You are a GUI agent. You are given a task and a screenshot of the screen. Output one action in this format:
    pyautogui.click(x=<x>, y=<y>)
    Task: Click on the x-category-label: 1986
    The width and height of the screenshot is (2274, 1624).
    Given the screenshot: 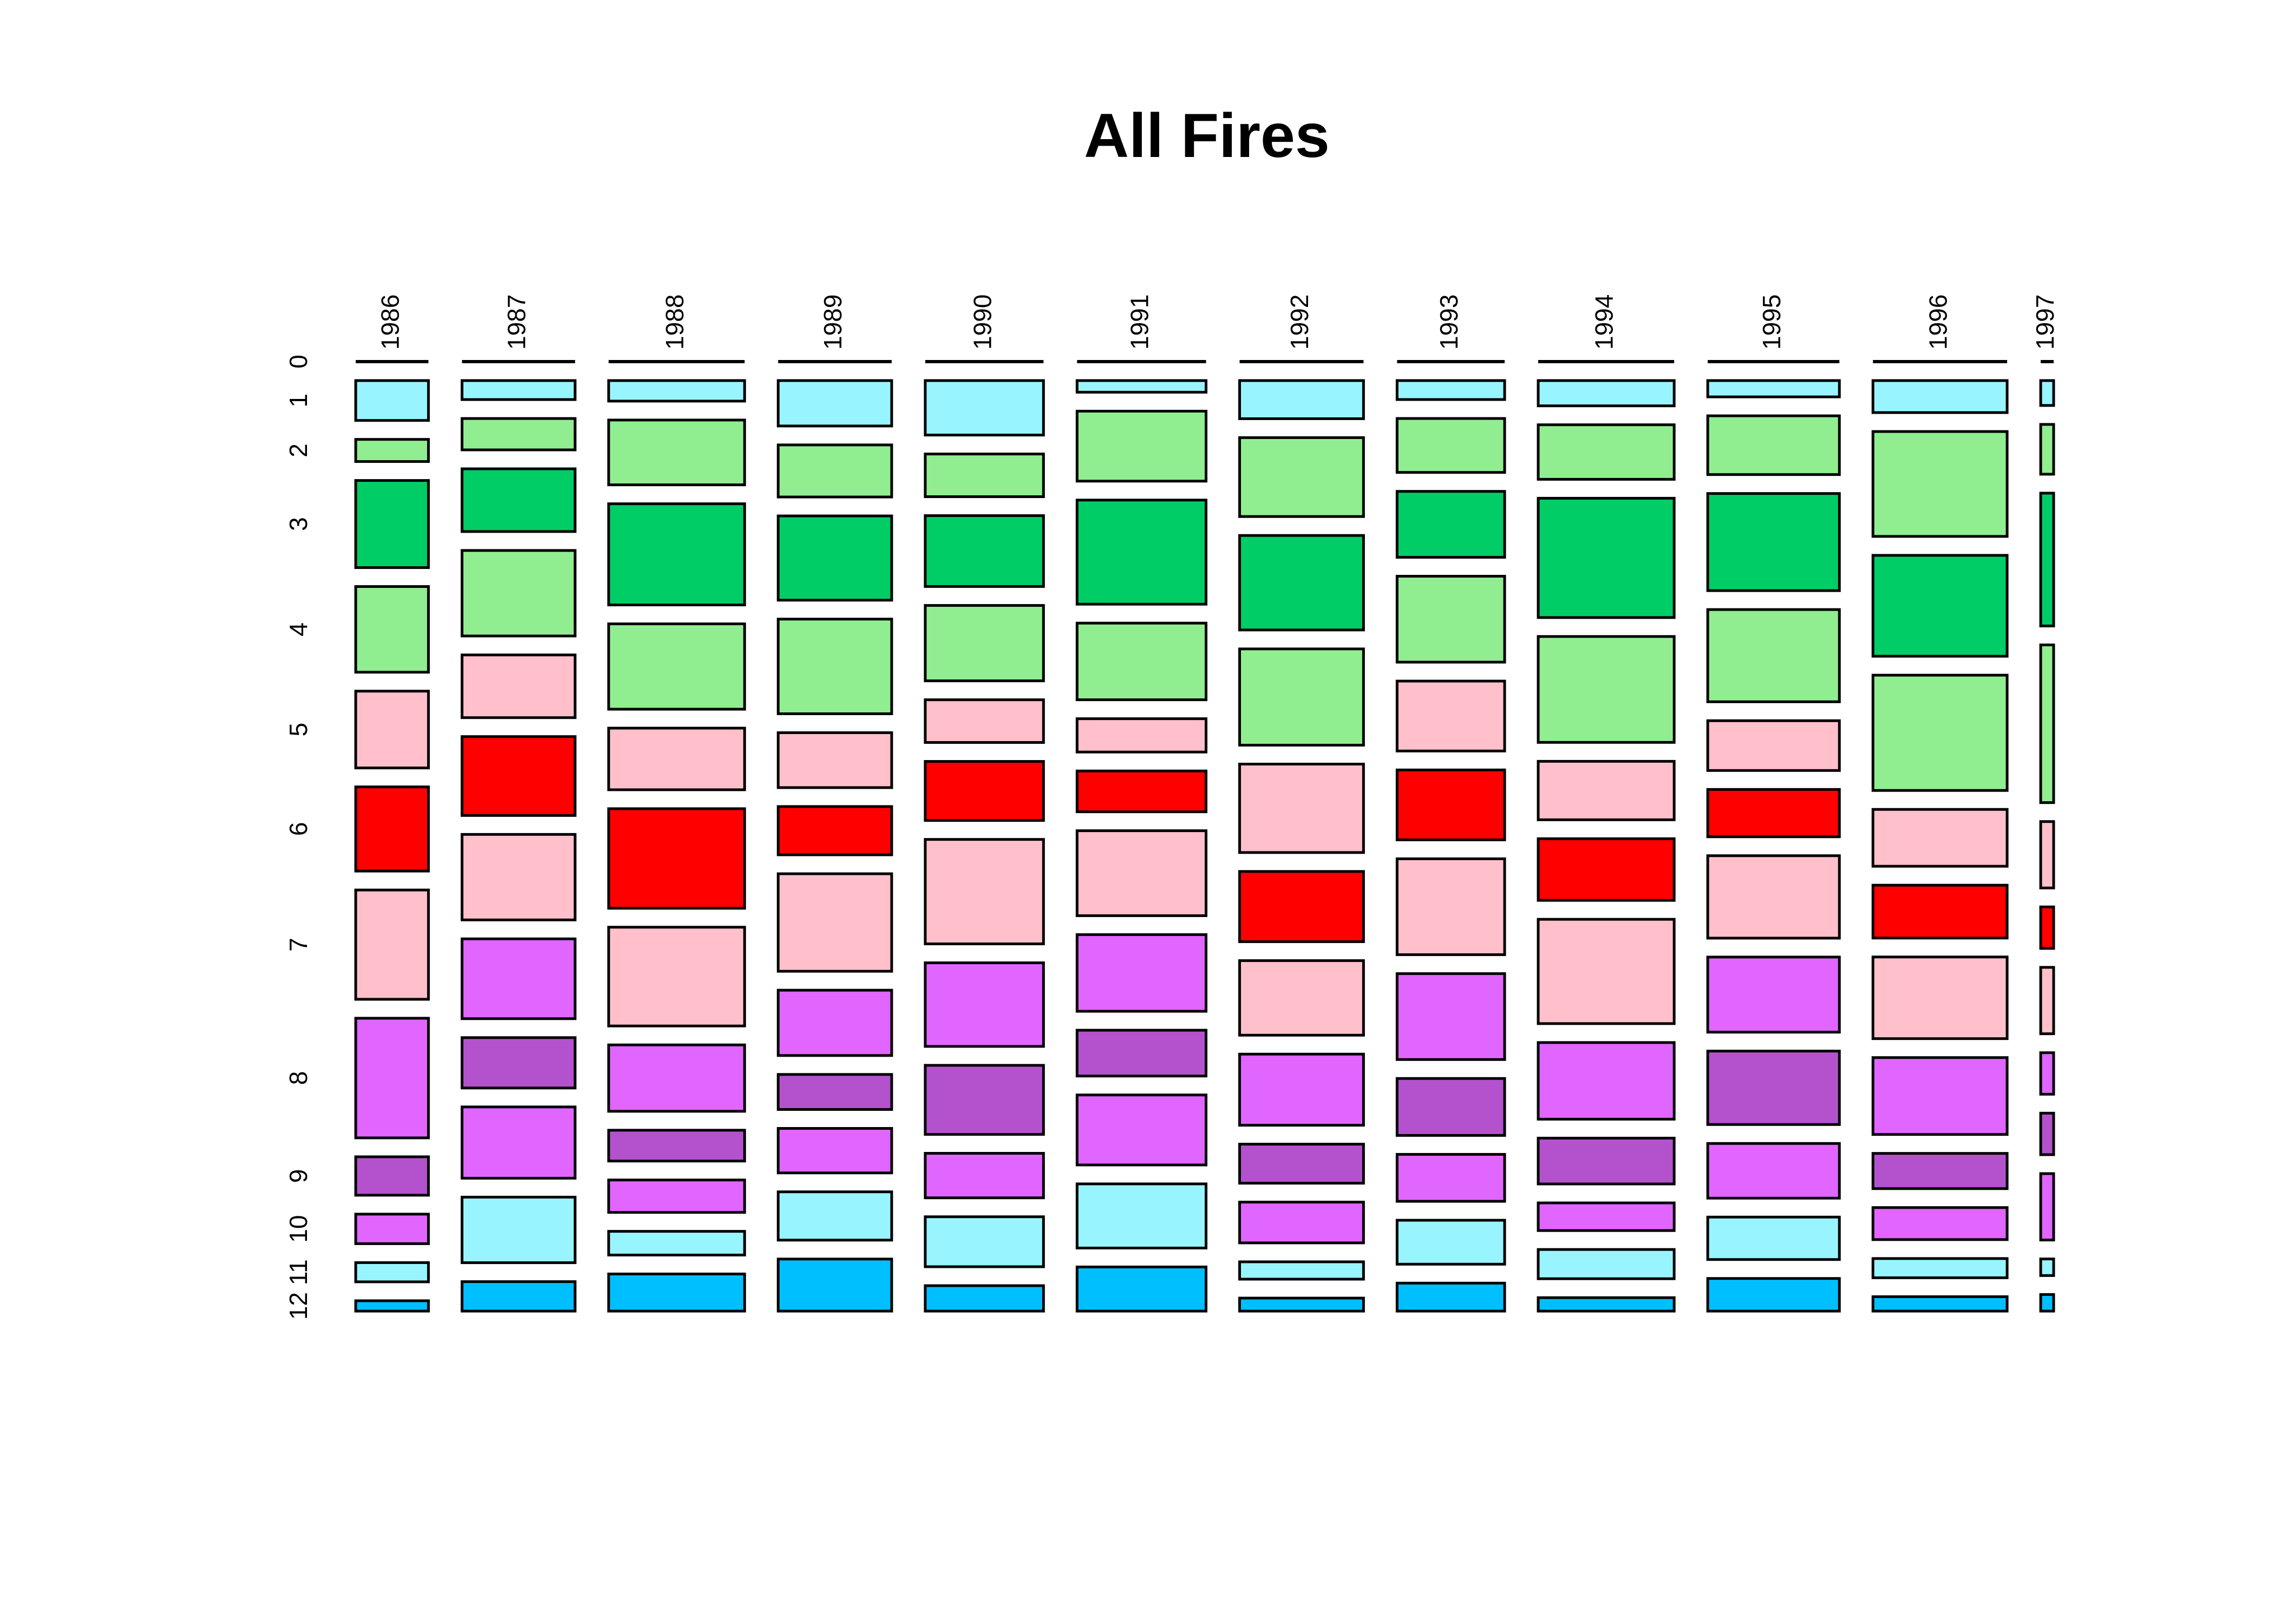 What is the action you would take?
    pyautogui.click(x=390, y=322)
    